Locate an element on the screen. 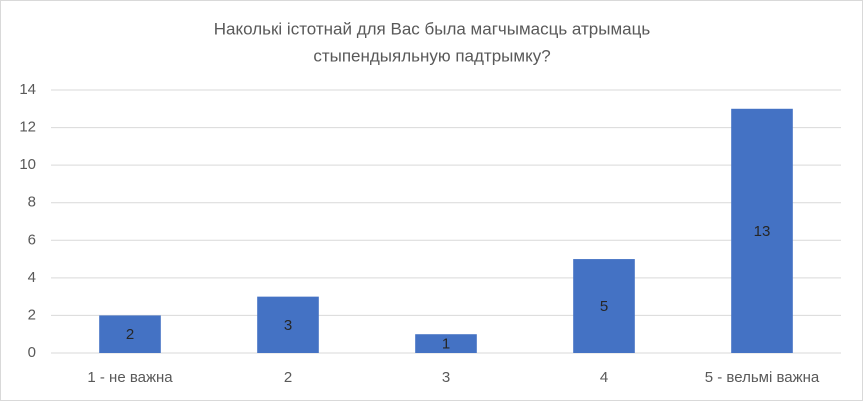 The image size is (863, 401). y-tick-label: 10 is located at coordinates (27, 164).